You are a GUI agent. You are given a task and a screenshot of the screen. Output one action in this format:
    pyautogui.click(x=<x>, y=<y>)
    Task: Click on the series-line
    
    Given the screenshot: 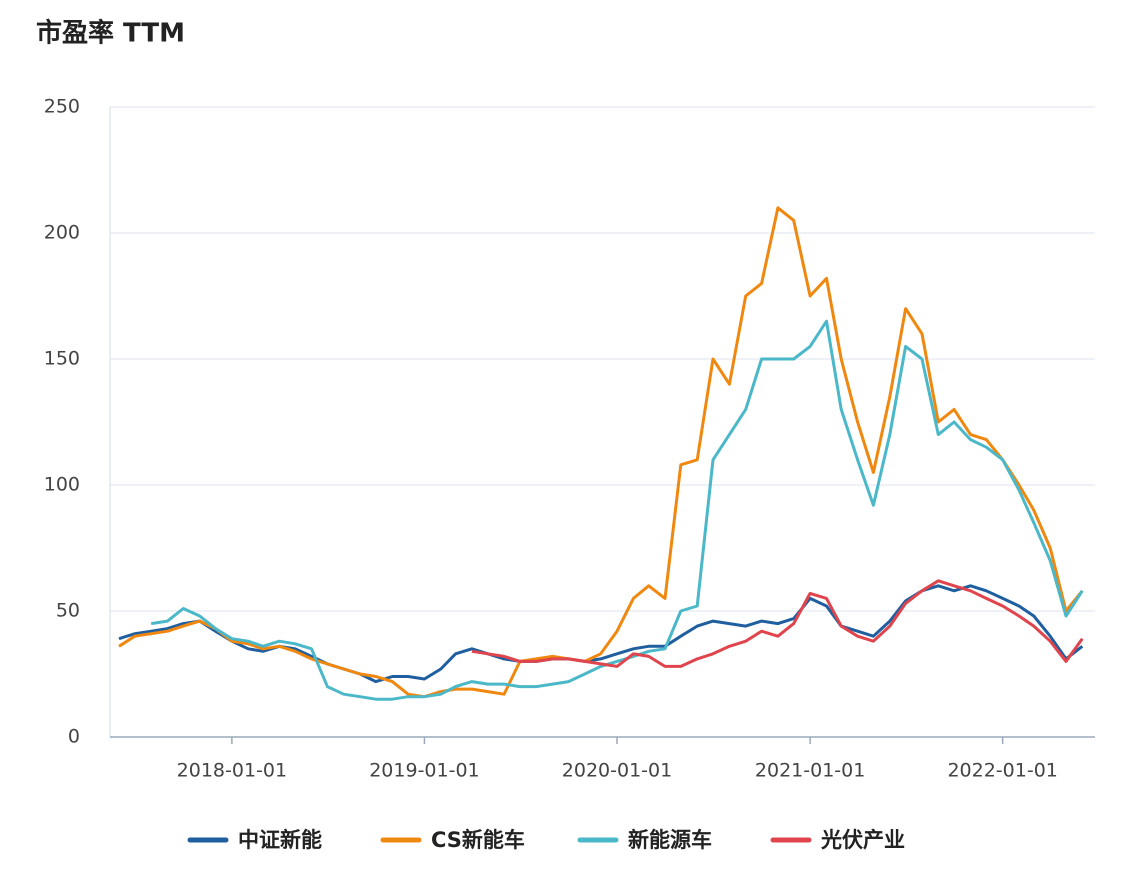 What is the action you would take?
    pyautogui.click(x=777, y=623)
    